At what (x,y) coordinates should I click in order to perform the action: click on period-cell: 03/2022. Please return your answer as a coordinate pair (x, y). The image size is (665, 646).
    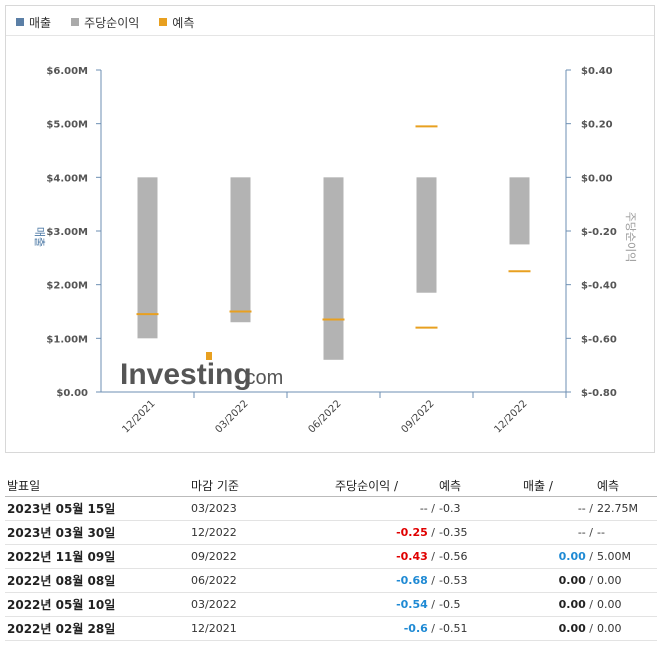
    Looking at the image, I should click on (261, 604).